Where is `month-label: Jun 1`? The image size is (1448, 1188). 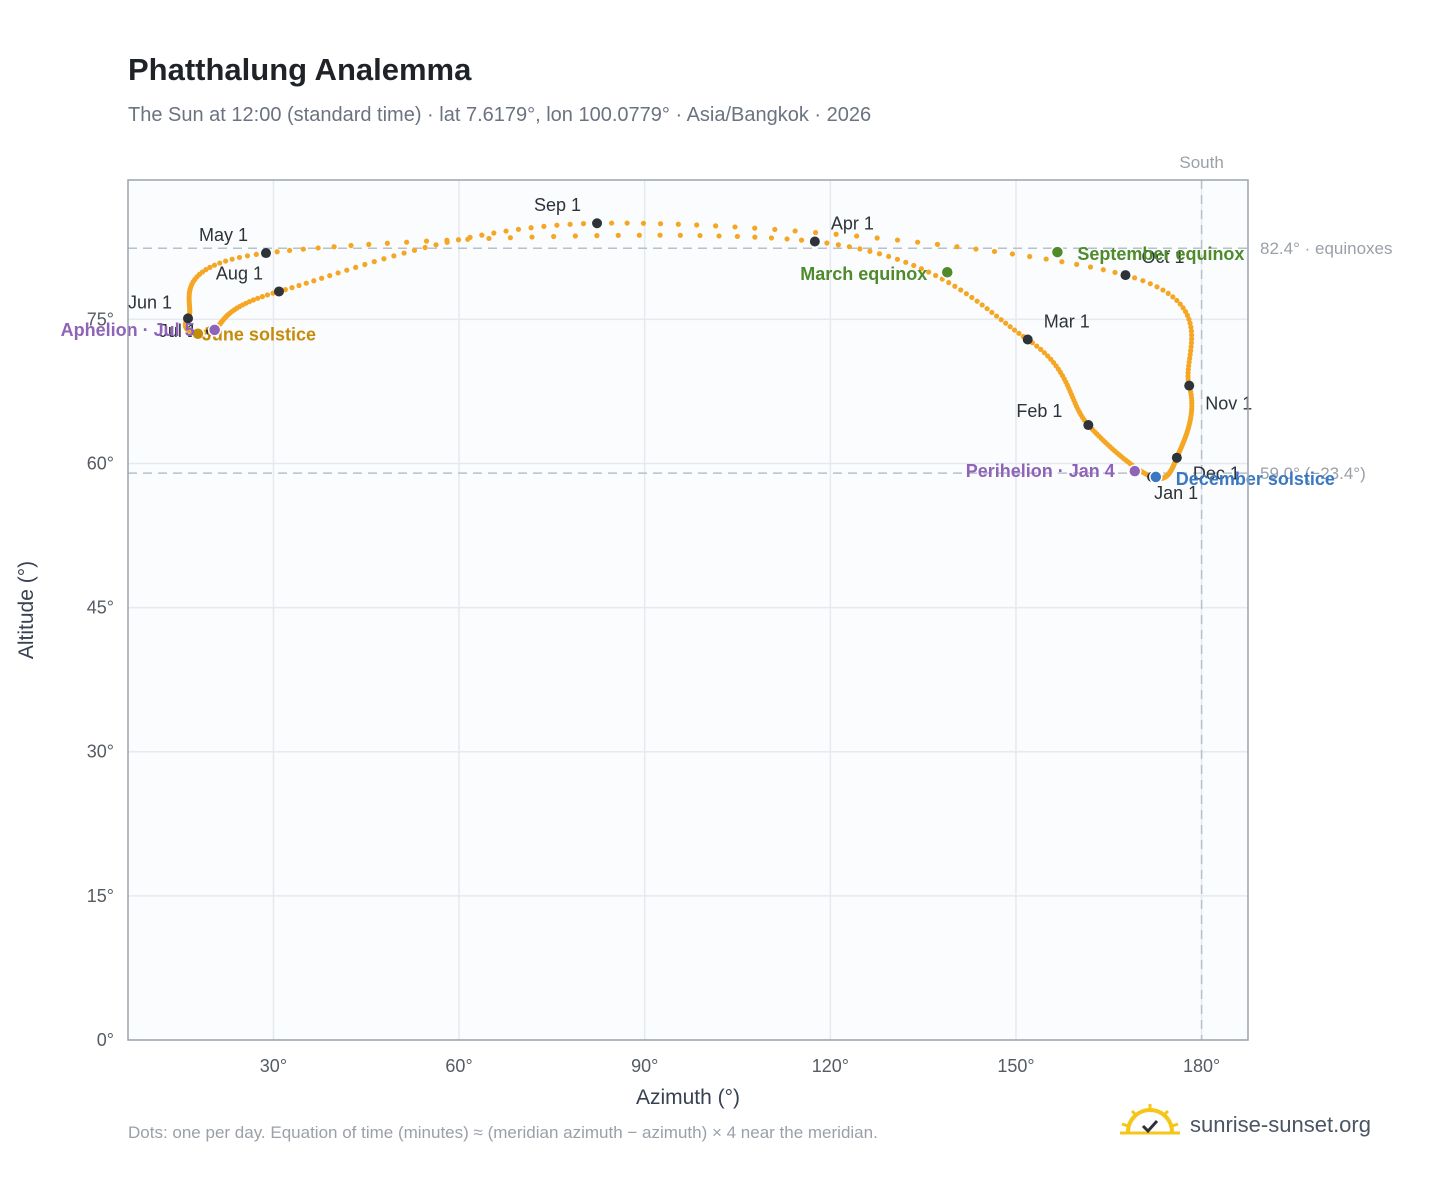
month-label: Jun 1 is located at coordinates (150, 302).